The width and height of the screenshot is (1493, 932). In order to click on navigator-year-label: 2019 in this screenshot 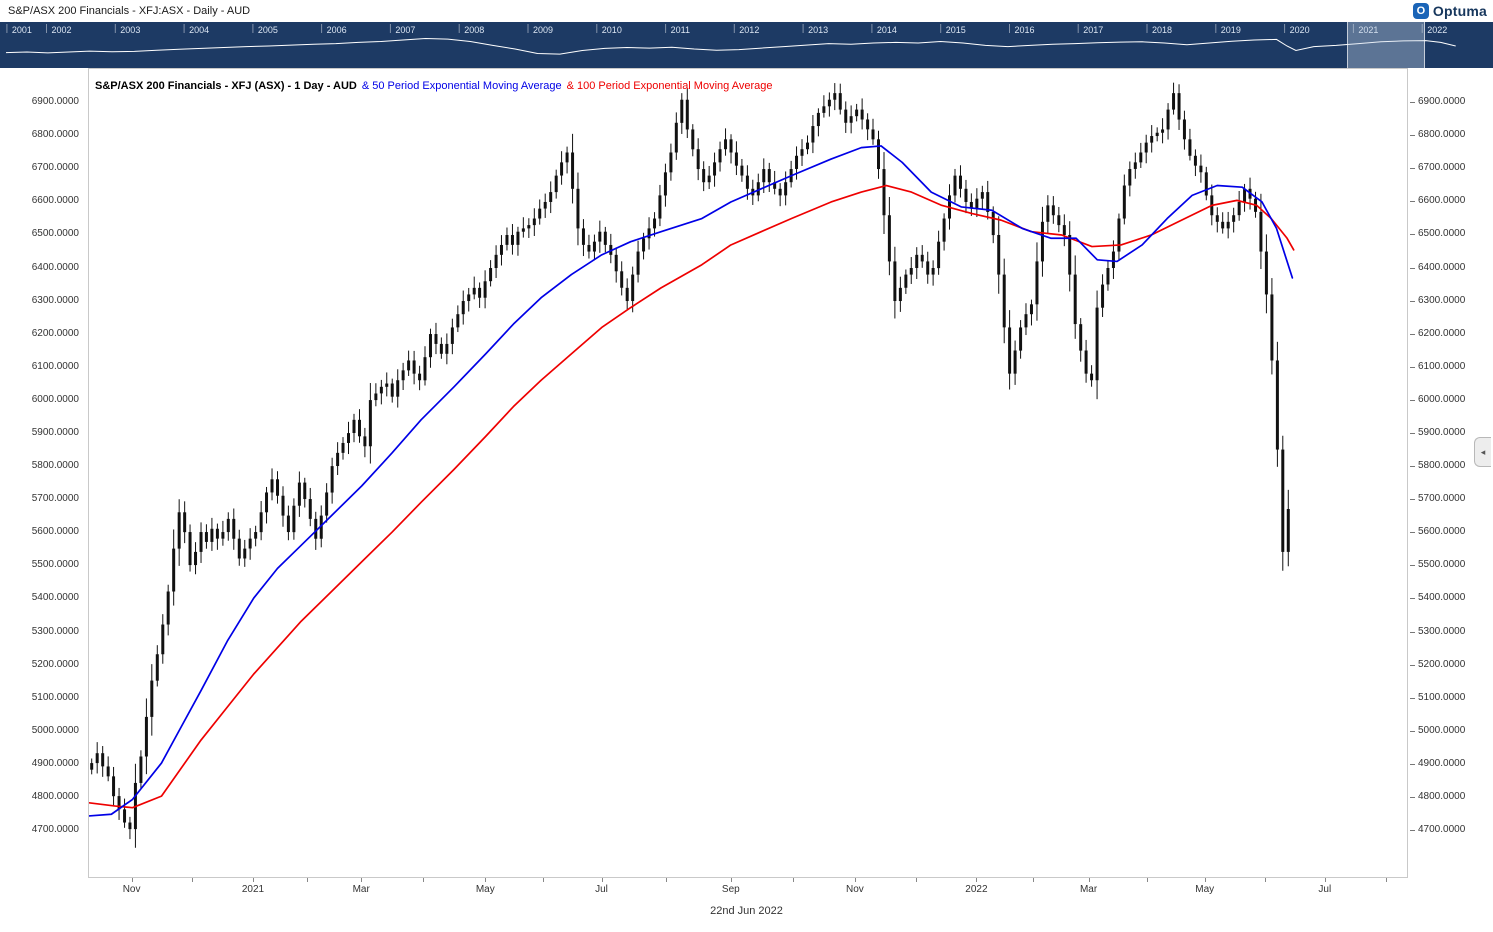, I will do `click(1230, 30)`.